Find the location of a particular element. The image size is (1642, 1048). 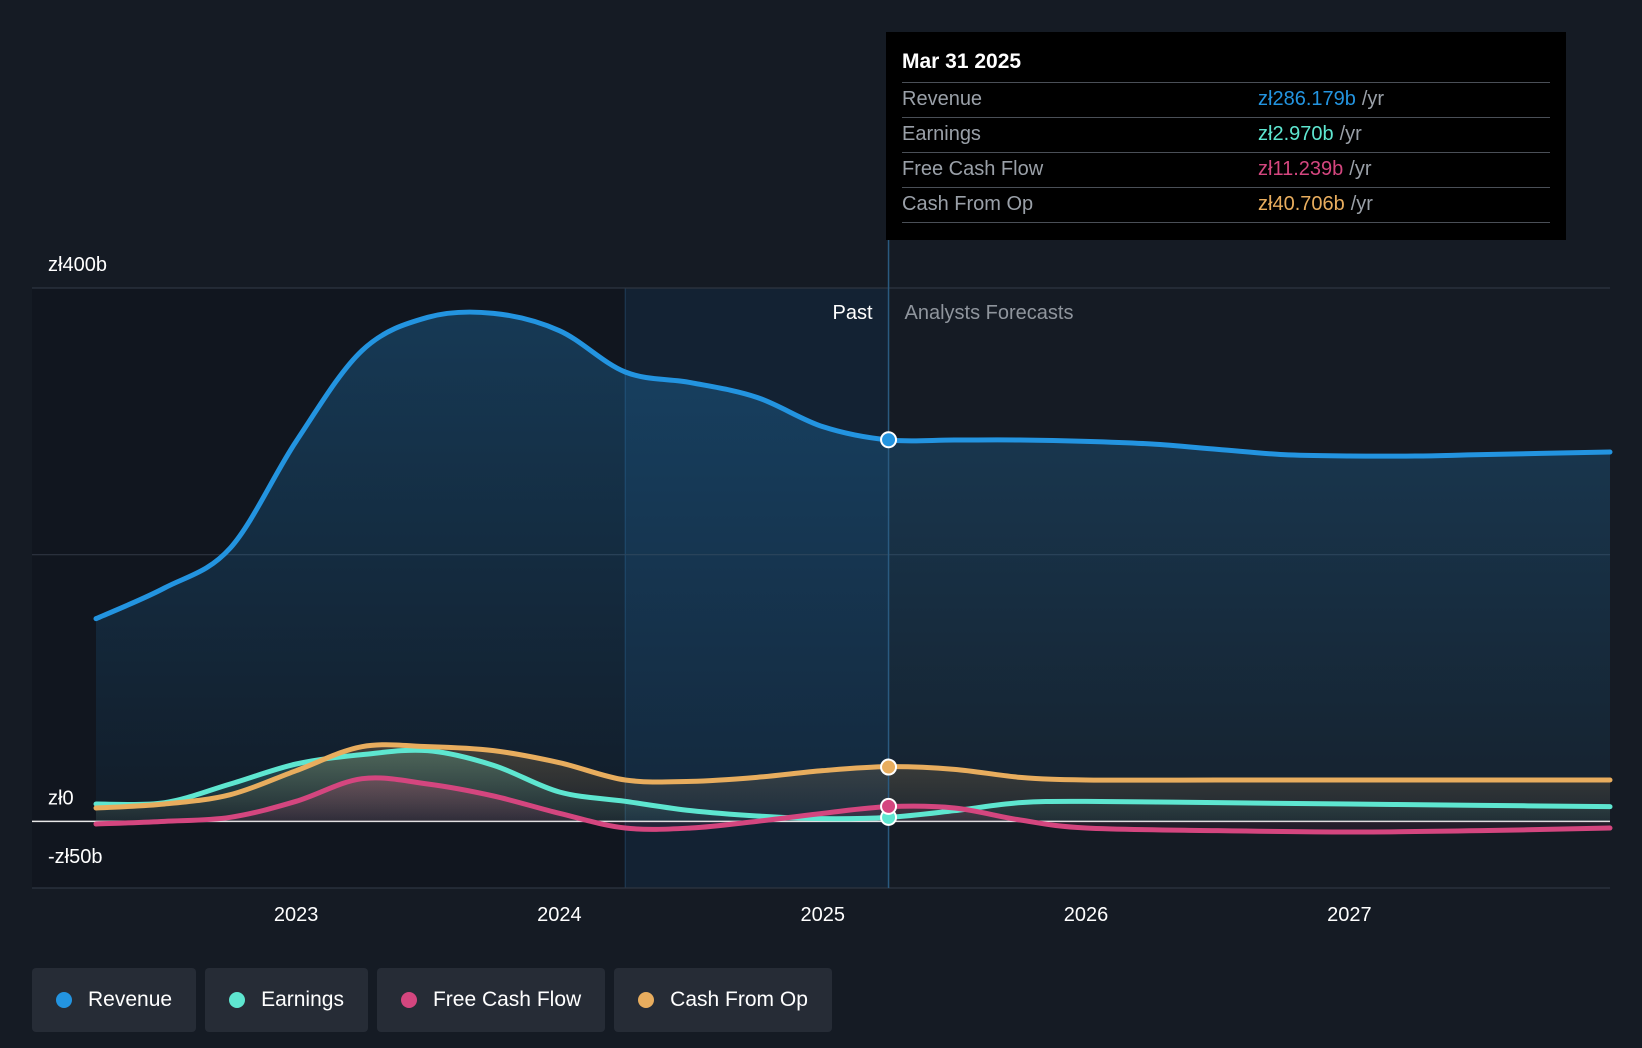

earnings-dot-icon is located at coordinates (237, 1000).